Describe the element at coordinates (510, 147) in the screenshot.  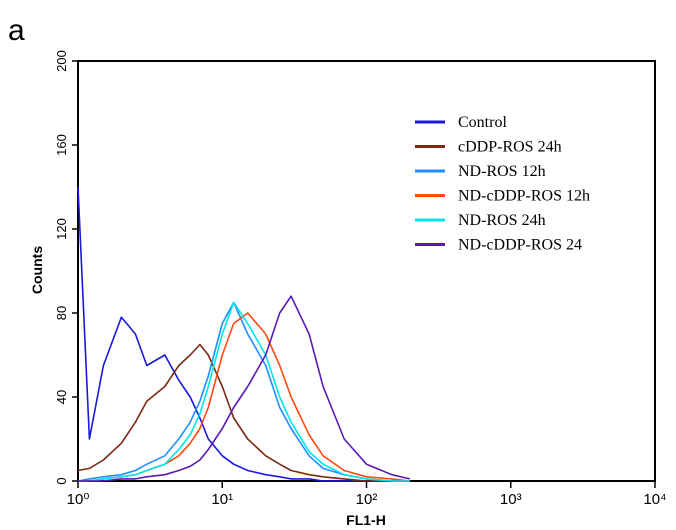
I see `legend-label: cDDP-ROS 24h` at that location.